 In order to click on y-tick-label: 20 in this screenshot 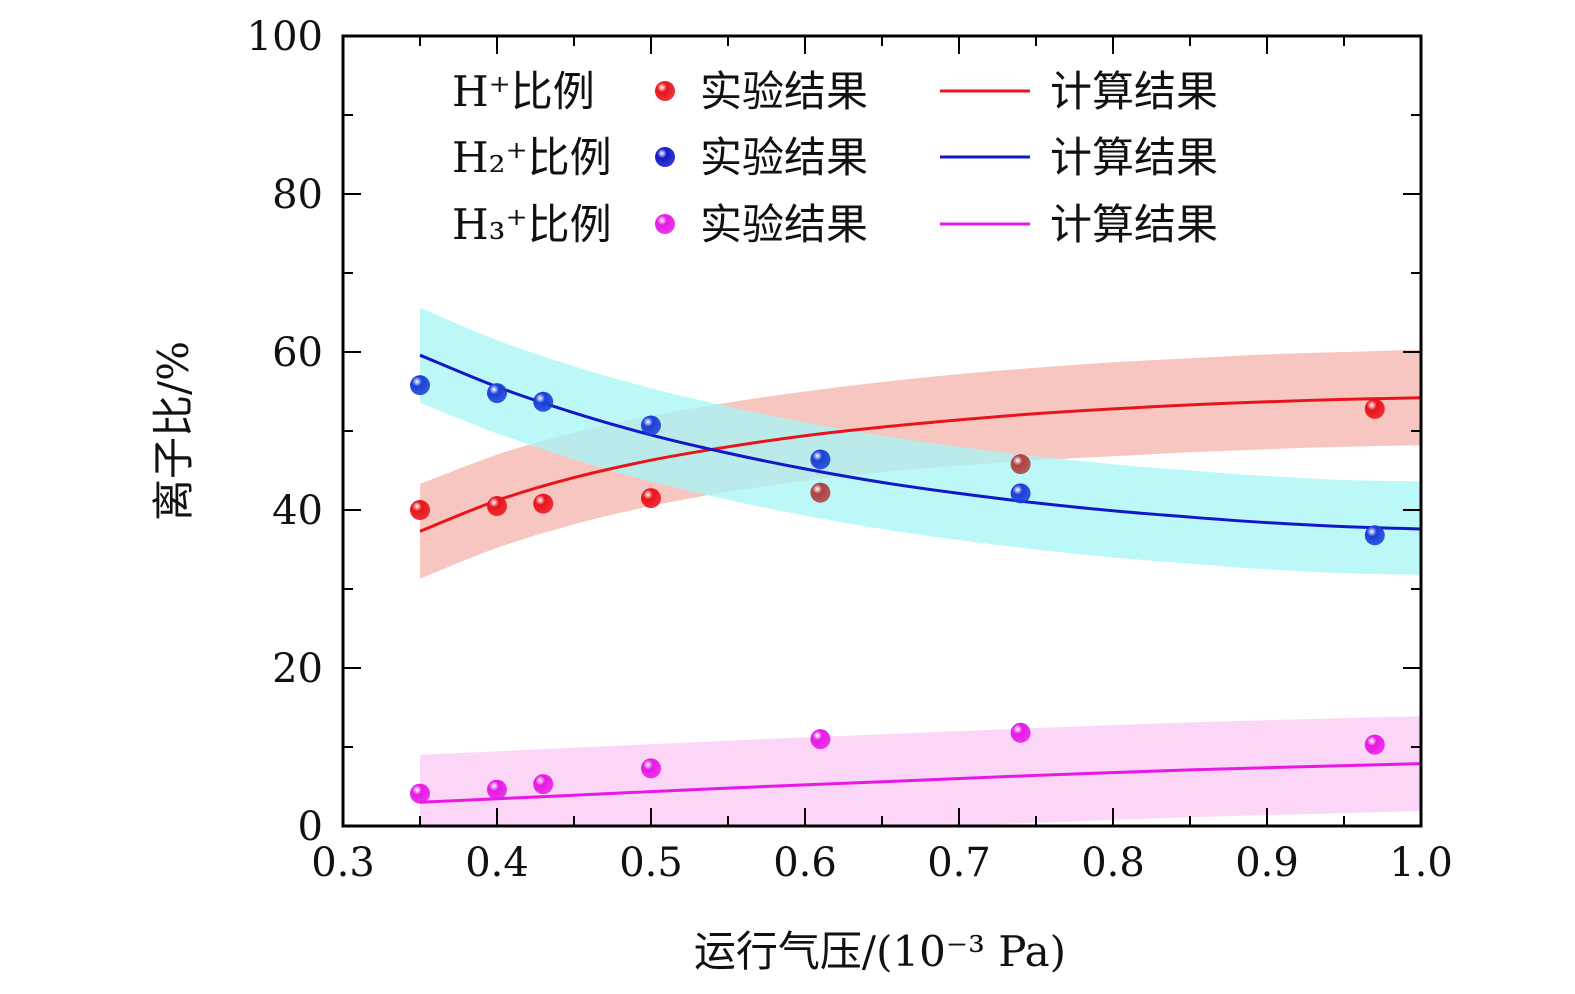, I will do `click(297, 669)`.